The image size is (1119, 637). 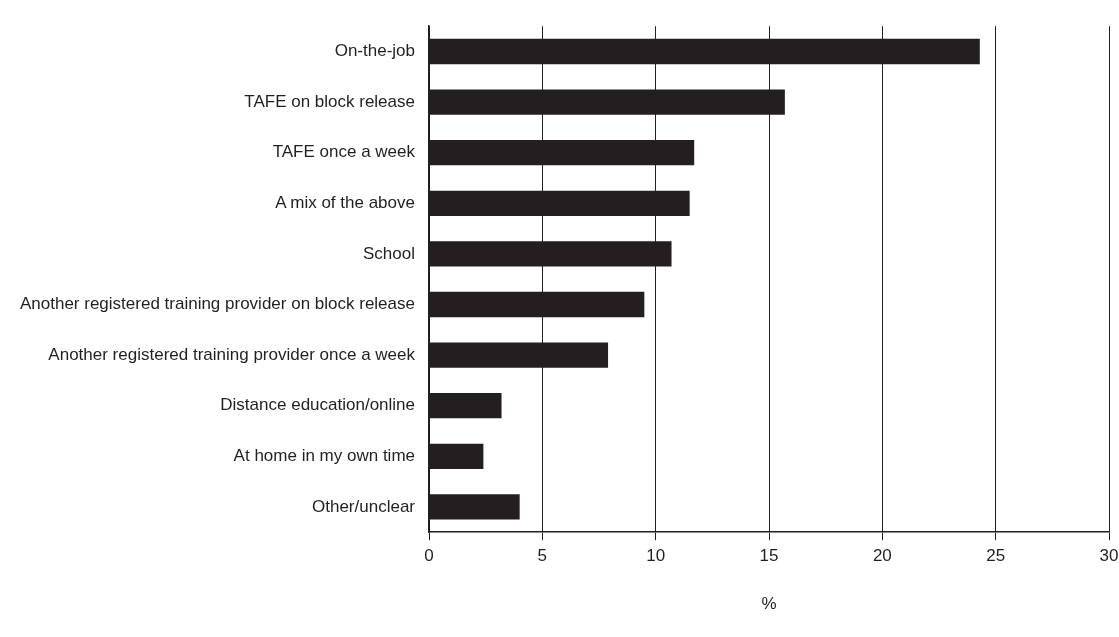 What do you see at coordinates (1109, 556) in the screenshot?
I see `x-tick-label: 30` at bounding box center [1109, 556].